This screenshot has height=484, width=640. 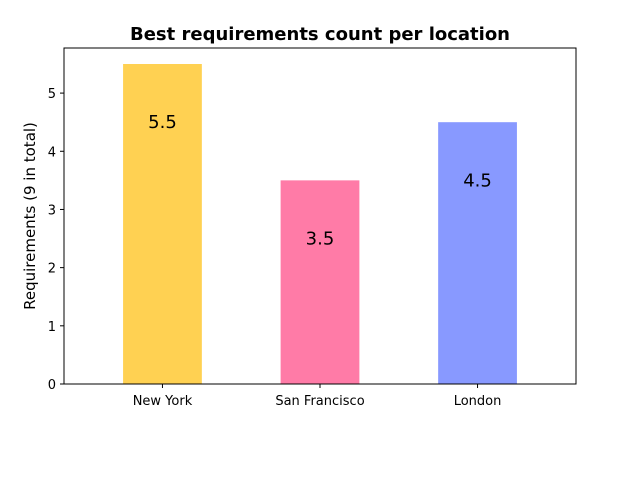 What do you see at coordinates (52, 385) in the screenshot?
I see `y-tick-label: 0` at bounding box center [52, 385].